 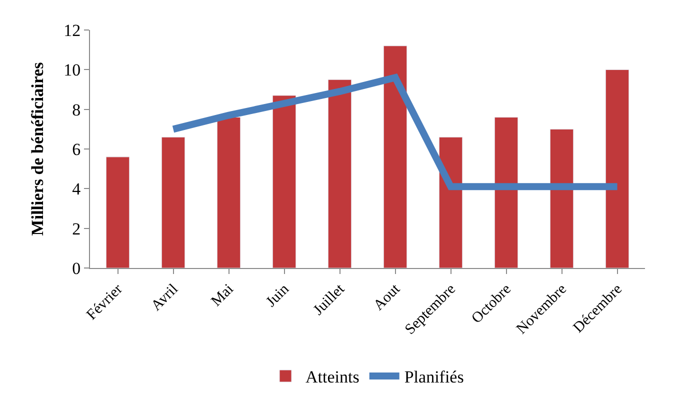 What do you see at coordinates (72, 30) in the screenshot?
I see `y-tick-label: 12` at bounding box center [72, 30].